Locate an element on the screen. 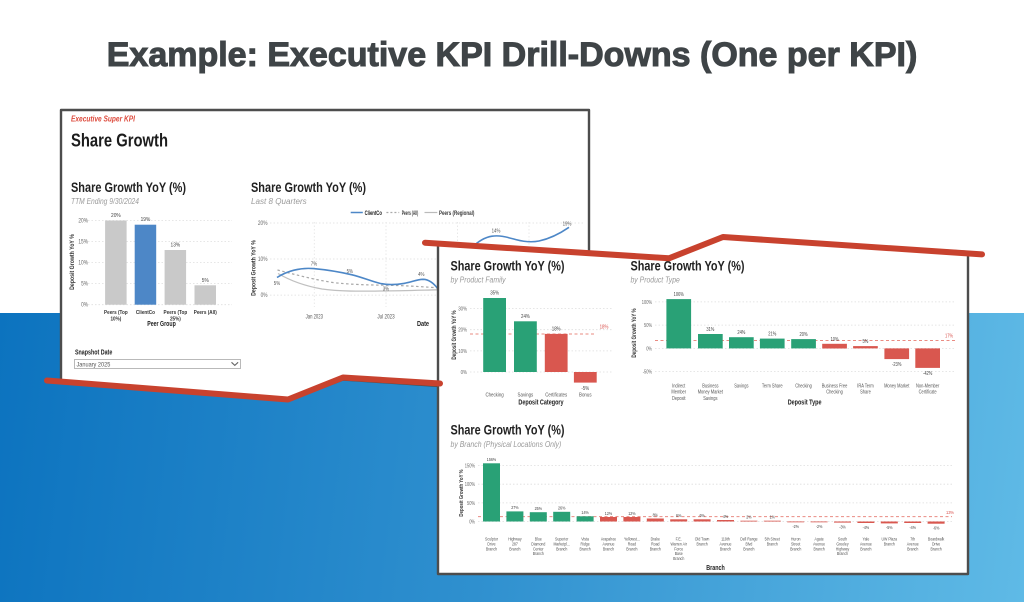  svg-text: Sculptor is located at coordinates (491, 539).